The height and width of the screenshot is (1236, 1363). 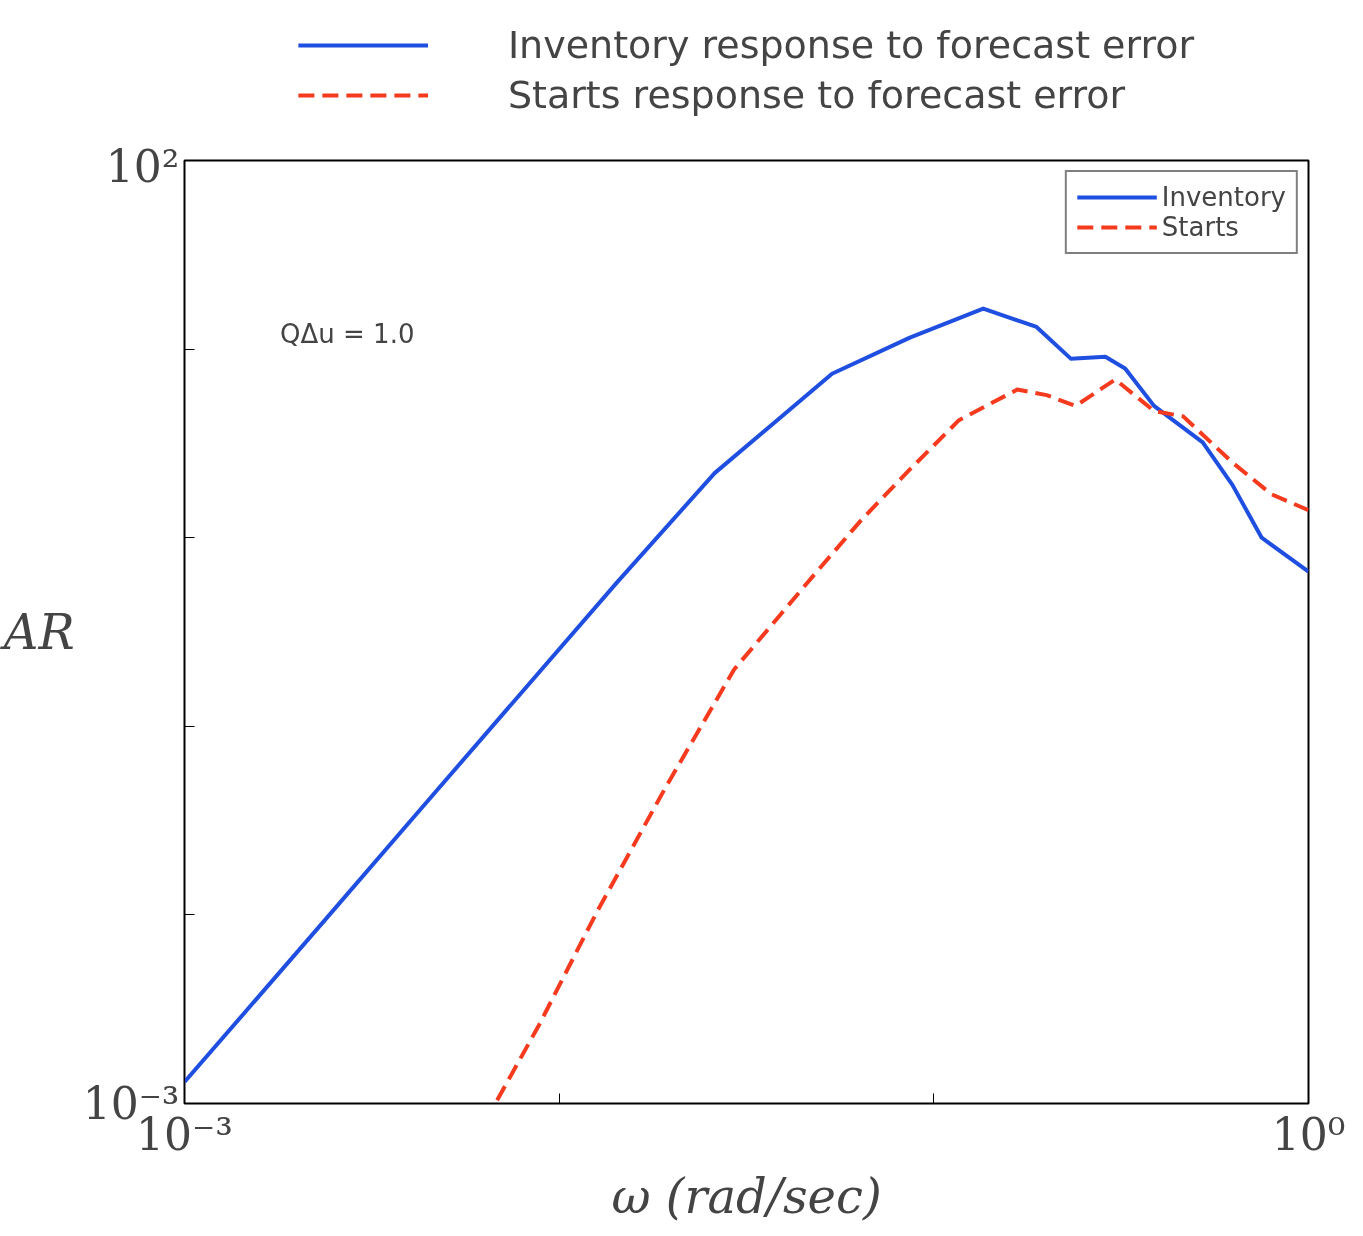 I want to click on text: Inventory response to forecast error, so click(x=851, y=45).